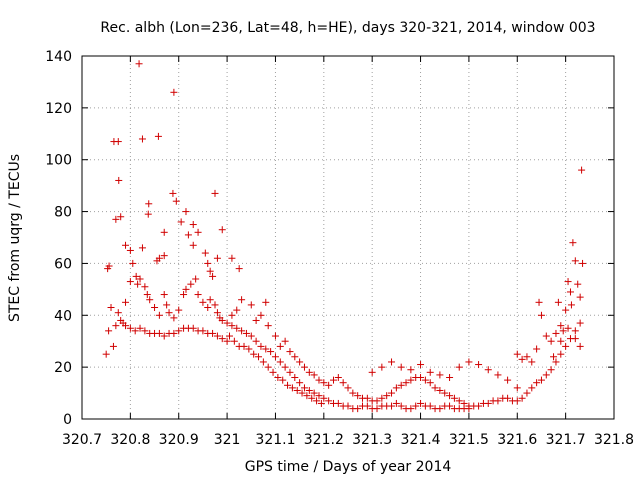  What do you see at coordinates (566, 440) in the screenshot?
I see `x-tick-label: 321.7` at bounding box center [566, 440].